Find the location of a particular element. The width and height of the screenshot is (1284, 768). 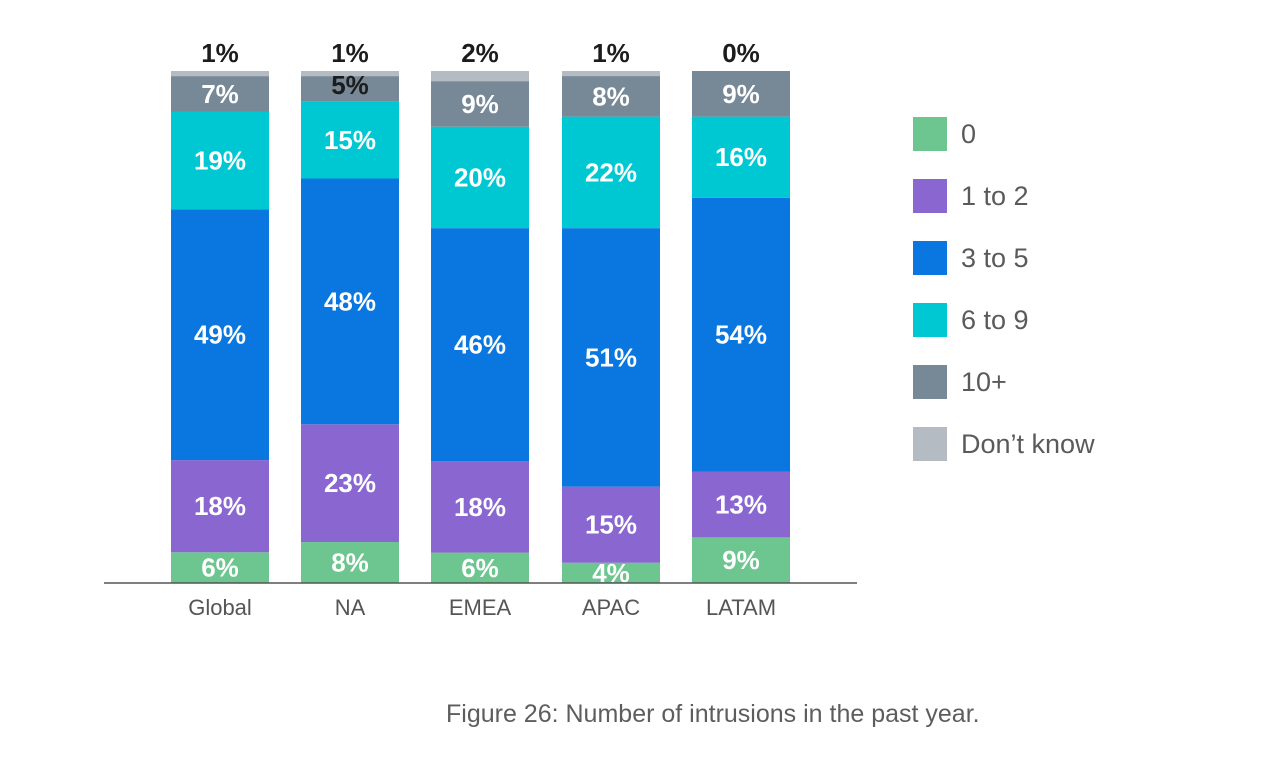

data-label-na-3-to-5: 48% is located at coordinates (350, 301).